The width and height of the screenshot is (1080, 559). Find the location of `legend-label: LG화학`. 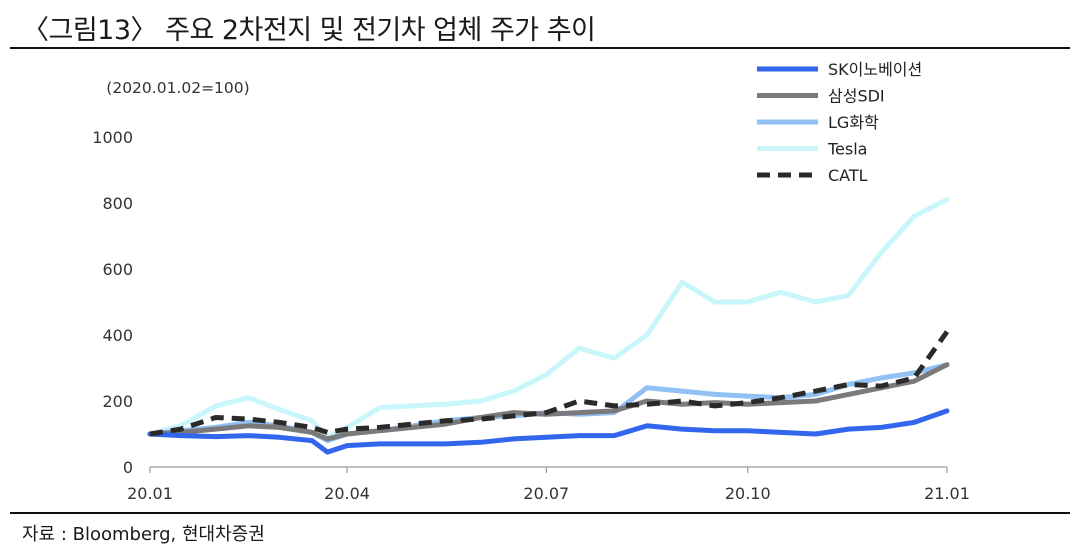

legend-label: LG화학 is located at coordinates (853, 122).